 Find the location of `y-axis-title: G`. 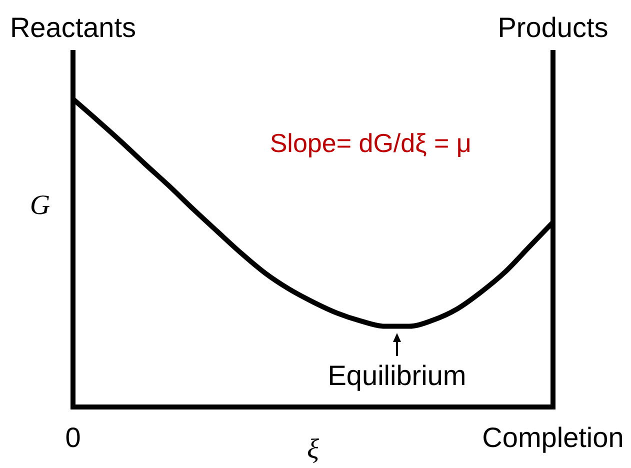

y-axis-title: G is located at coordinates (40, 205).